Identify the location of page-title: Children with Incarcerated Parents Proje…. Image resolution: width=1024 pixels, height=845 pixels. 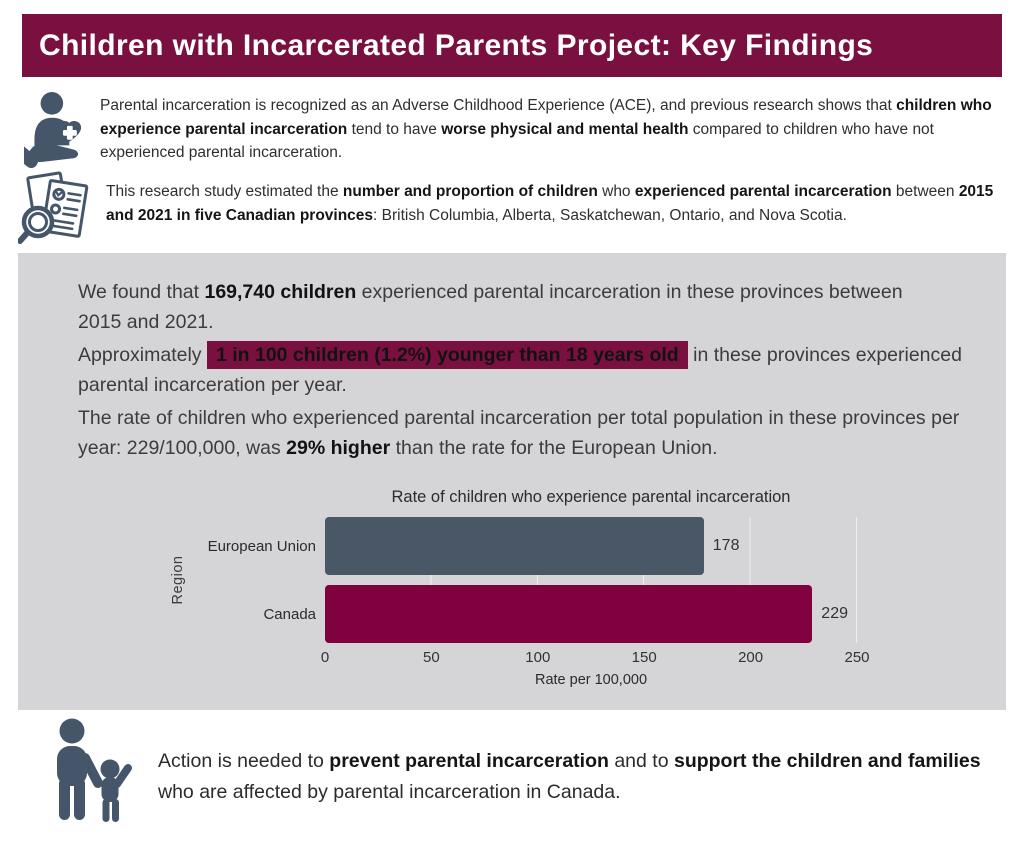
(456, 45).